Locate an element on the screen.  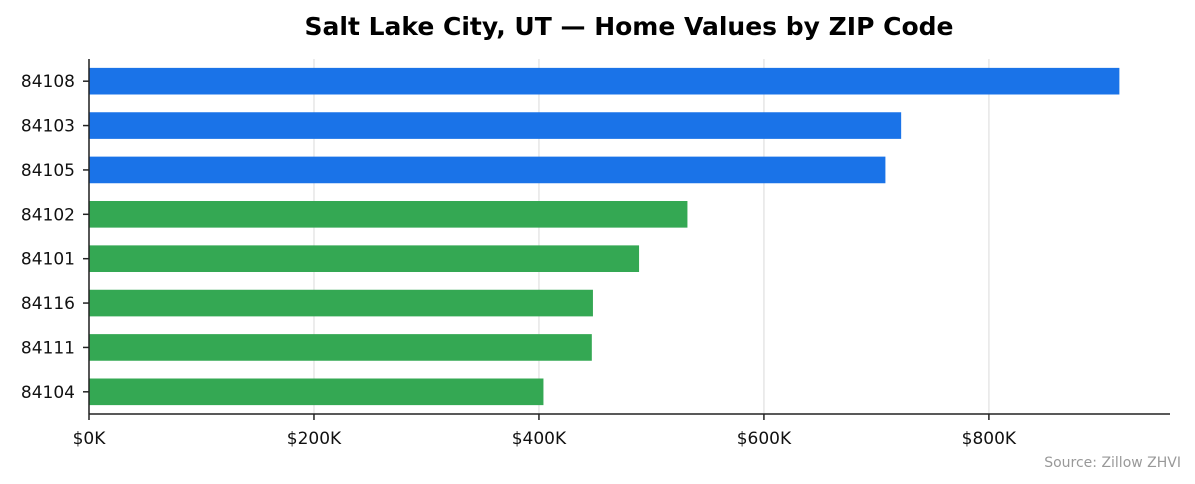
y-tick-label: 84102 is located at coordinates (48, 215).